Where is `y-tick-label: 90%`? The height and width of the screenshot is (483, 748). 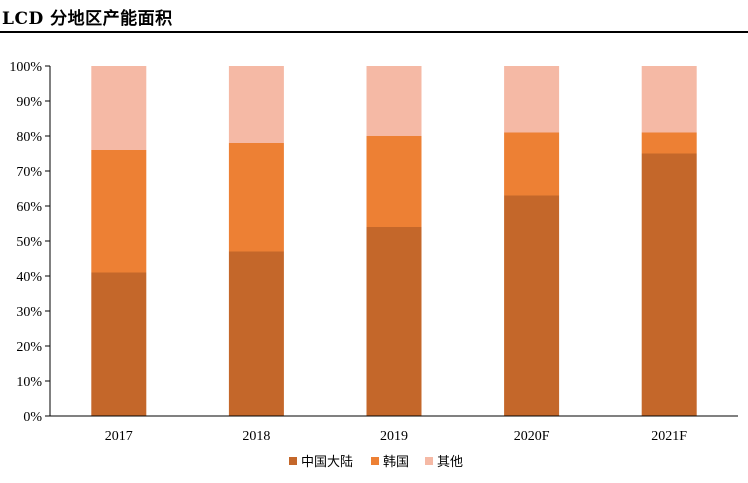 y-tick-label: 90% is located at coordinates (29, 102).